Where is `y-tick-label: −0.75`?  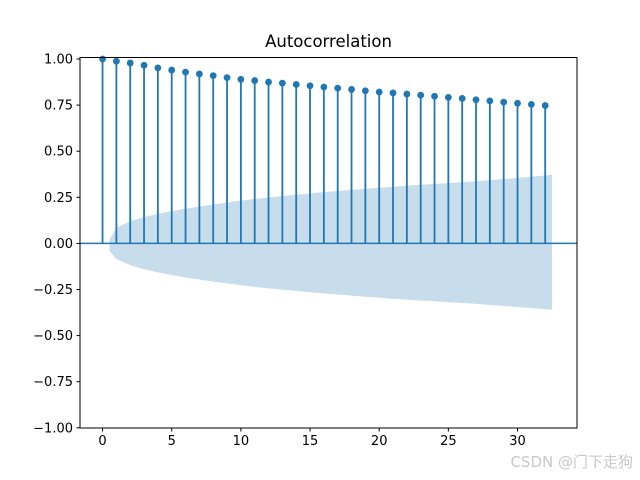 y-tick-label: −0.75 is located at coordinates (53, 382).